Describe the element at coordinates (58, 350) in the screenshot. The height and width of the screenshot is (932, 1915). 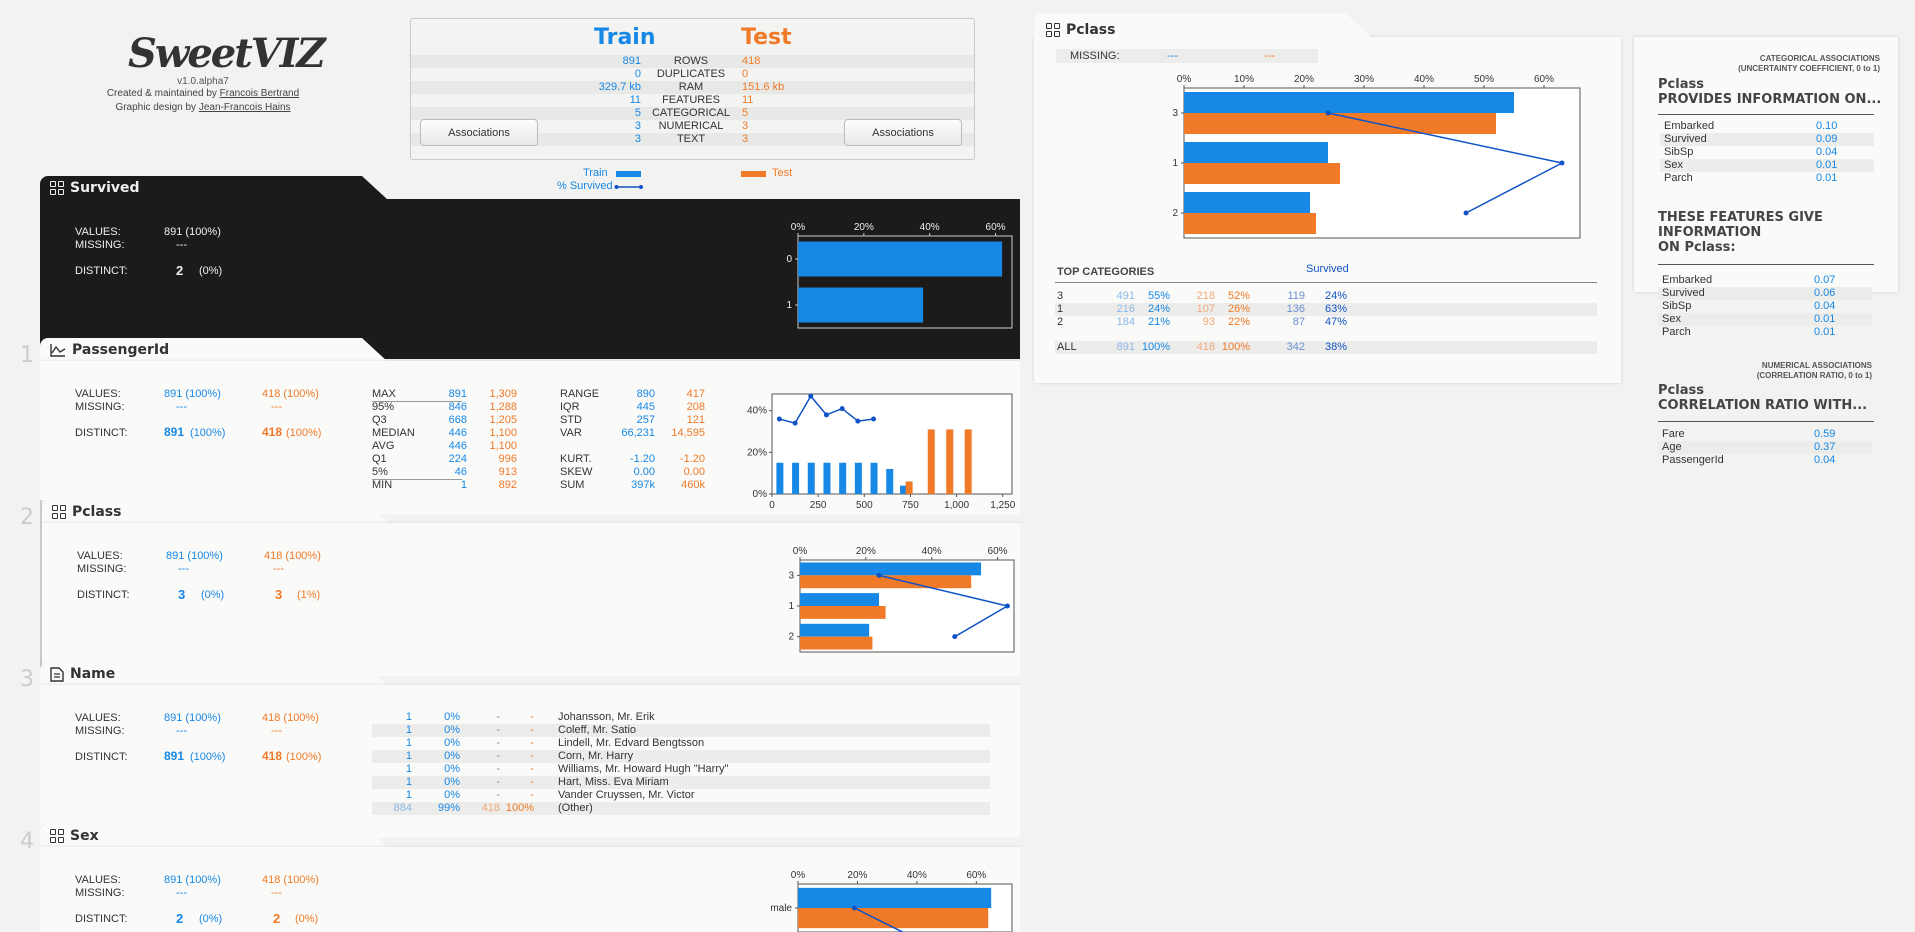
I see `numerical-icon` at that location.